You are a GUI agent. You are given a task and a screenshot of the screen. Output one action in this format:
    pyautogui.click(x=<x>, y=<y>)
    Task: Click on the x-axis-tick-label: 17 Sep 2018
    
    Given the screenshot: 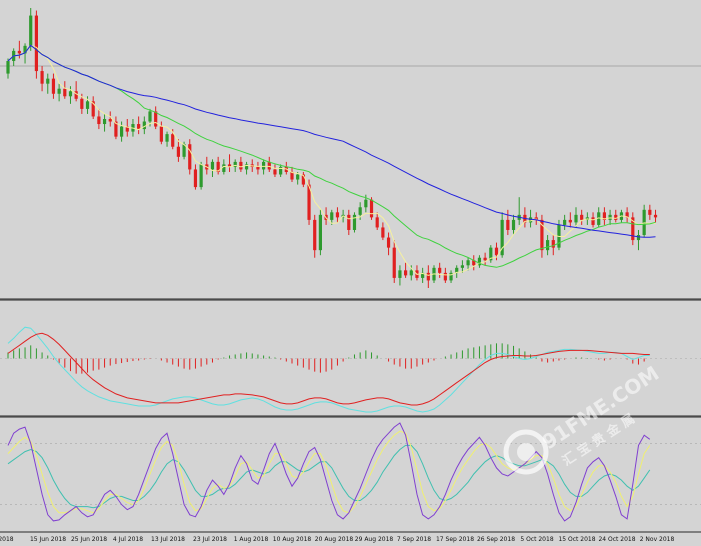 What is the action you would take?
    pyautogui.click(x=455, y=539)
    